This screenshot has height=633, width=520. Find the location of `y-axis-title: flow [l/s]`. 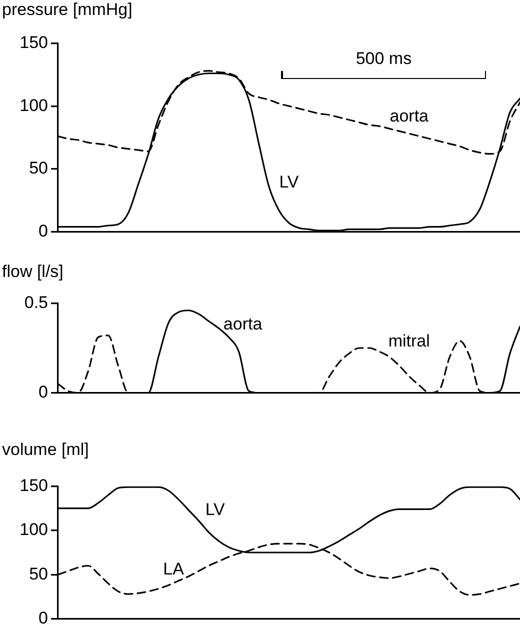

y-axis-title: flow [l/s] is located at coordinates (33, 272).